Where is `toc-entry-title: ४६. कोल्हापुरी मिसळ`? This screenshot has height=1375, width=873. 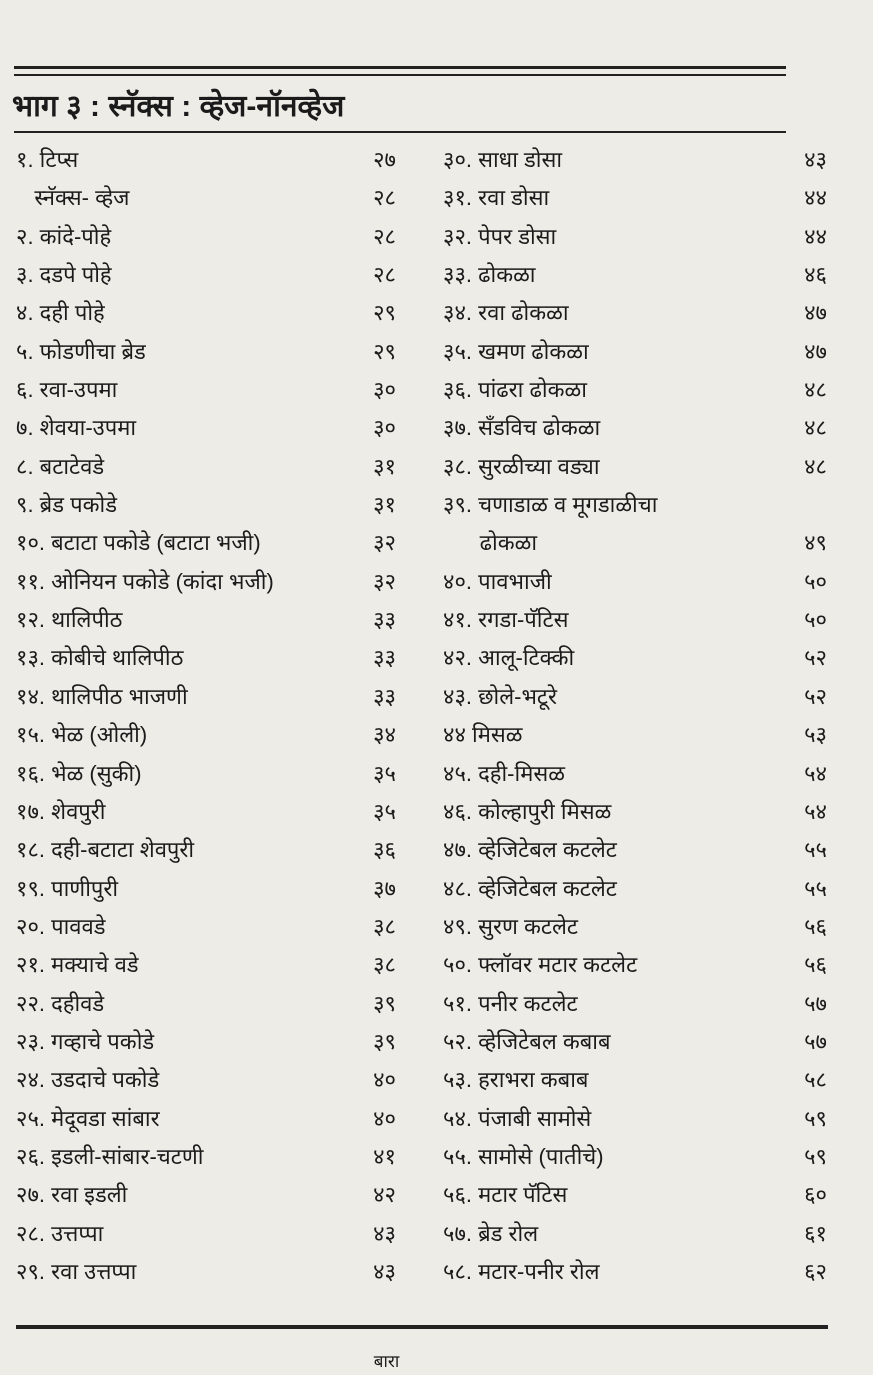
toc-entry-title: ४६. कोल्हापुरी मिसळ is located at coordinates (527, 811).